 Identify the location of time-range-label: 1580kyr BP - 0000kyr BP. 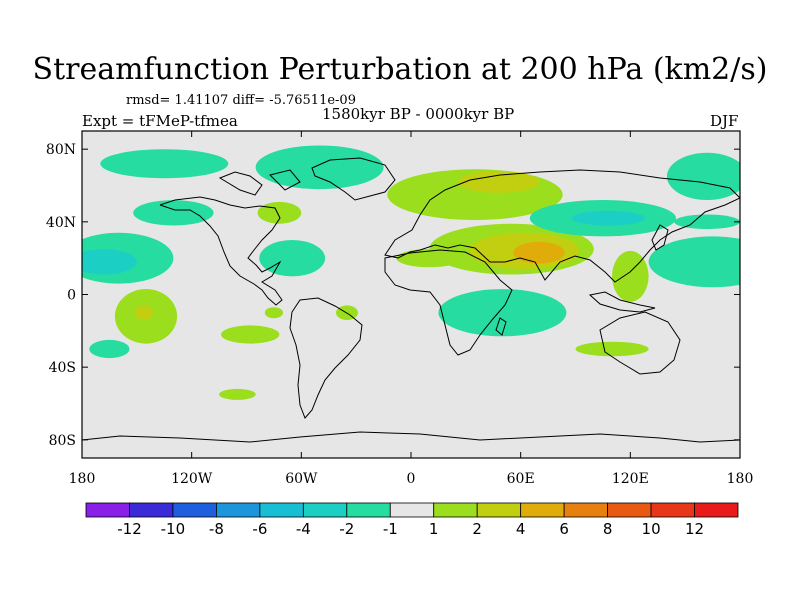
(418, 114).